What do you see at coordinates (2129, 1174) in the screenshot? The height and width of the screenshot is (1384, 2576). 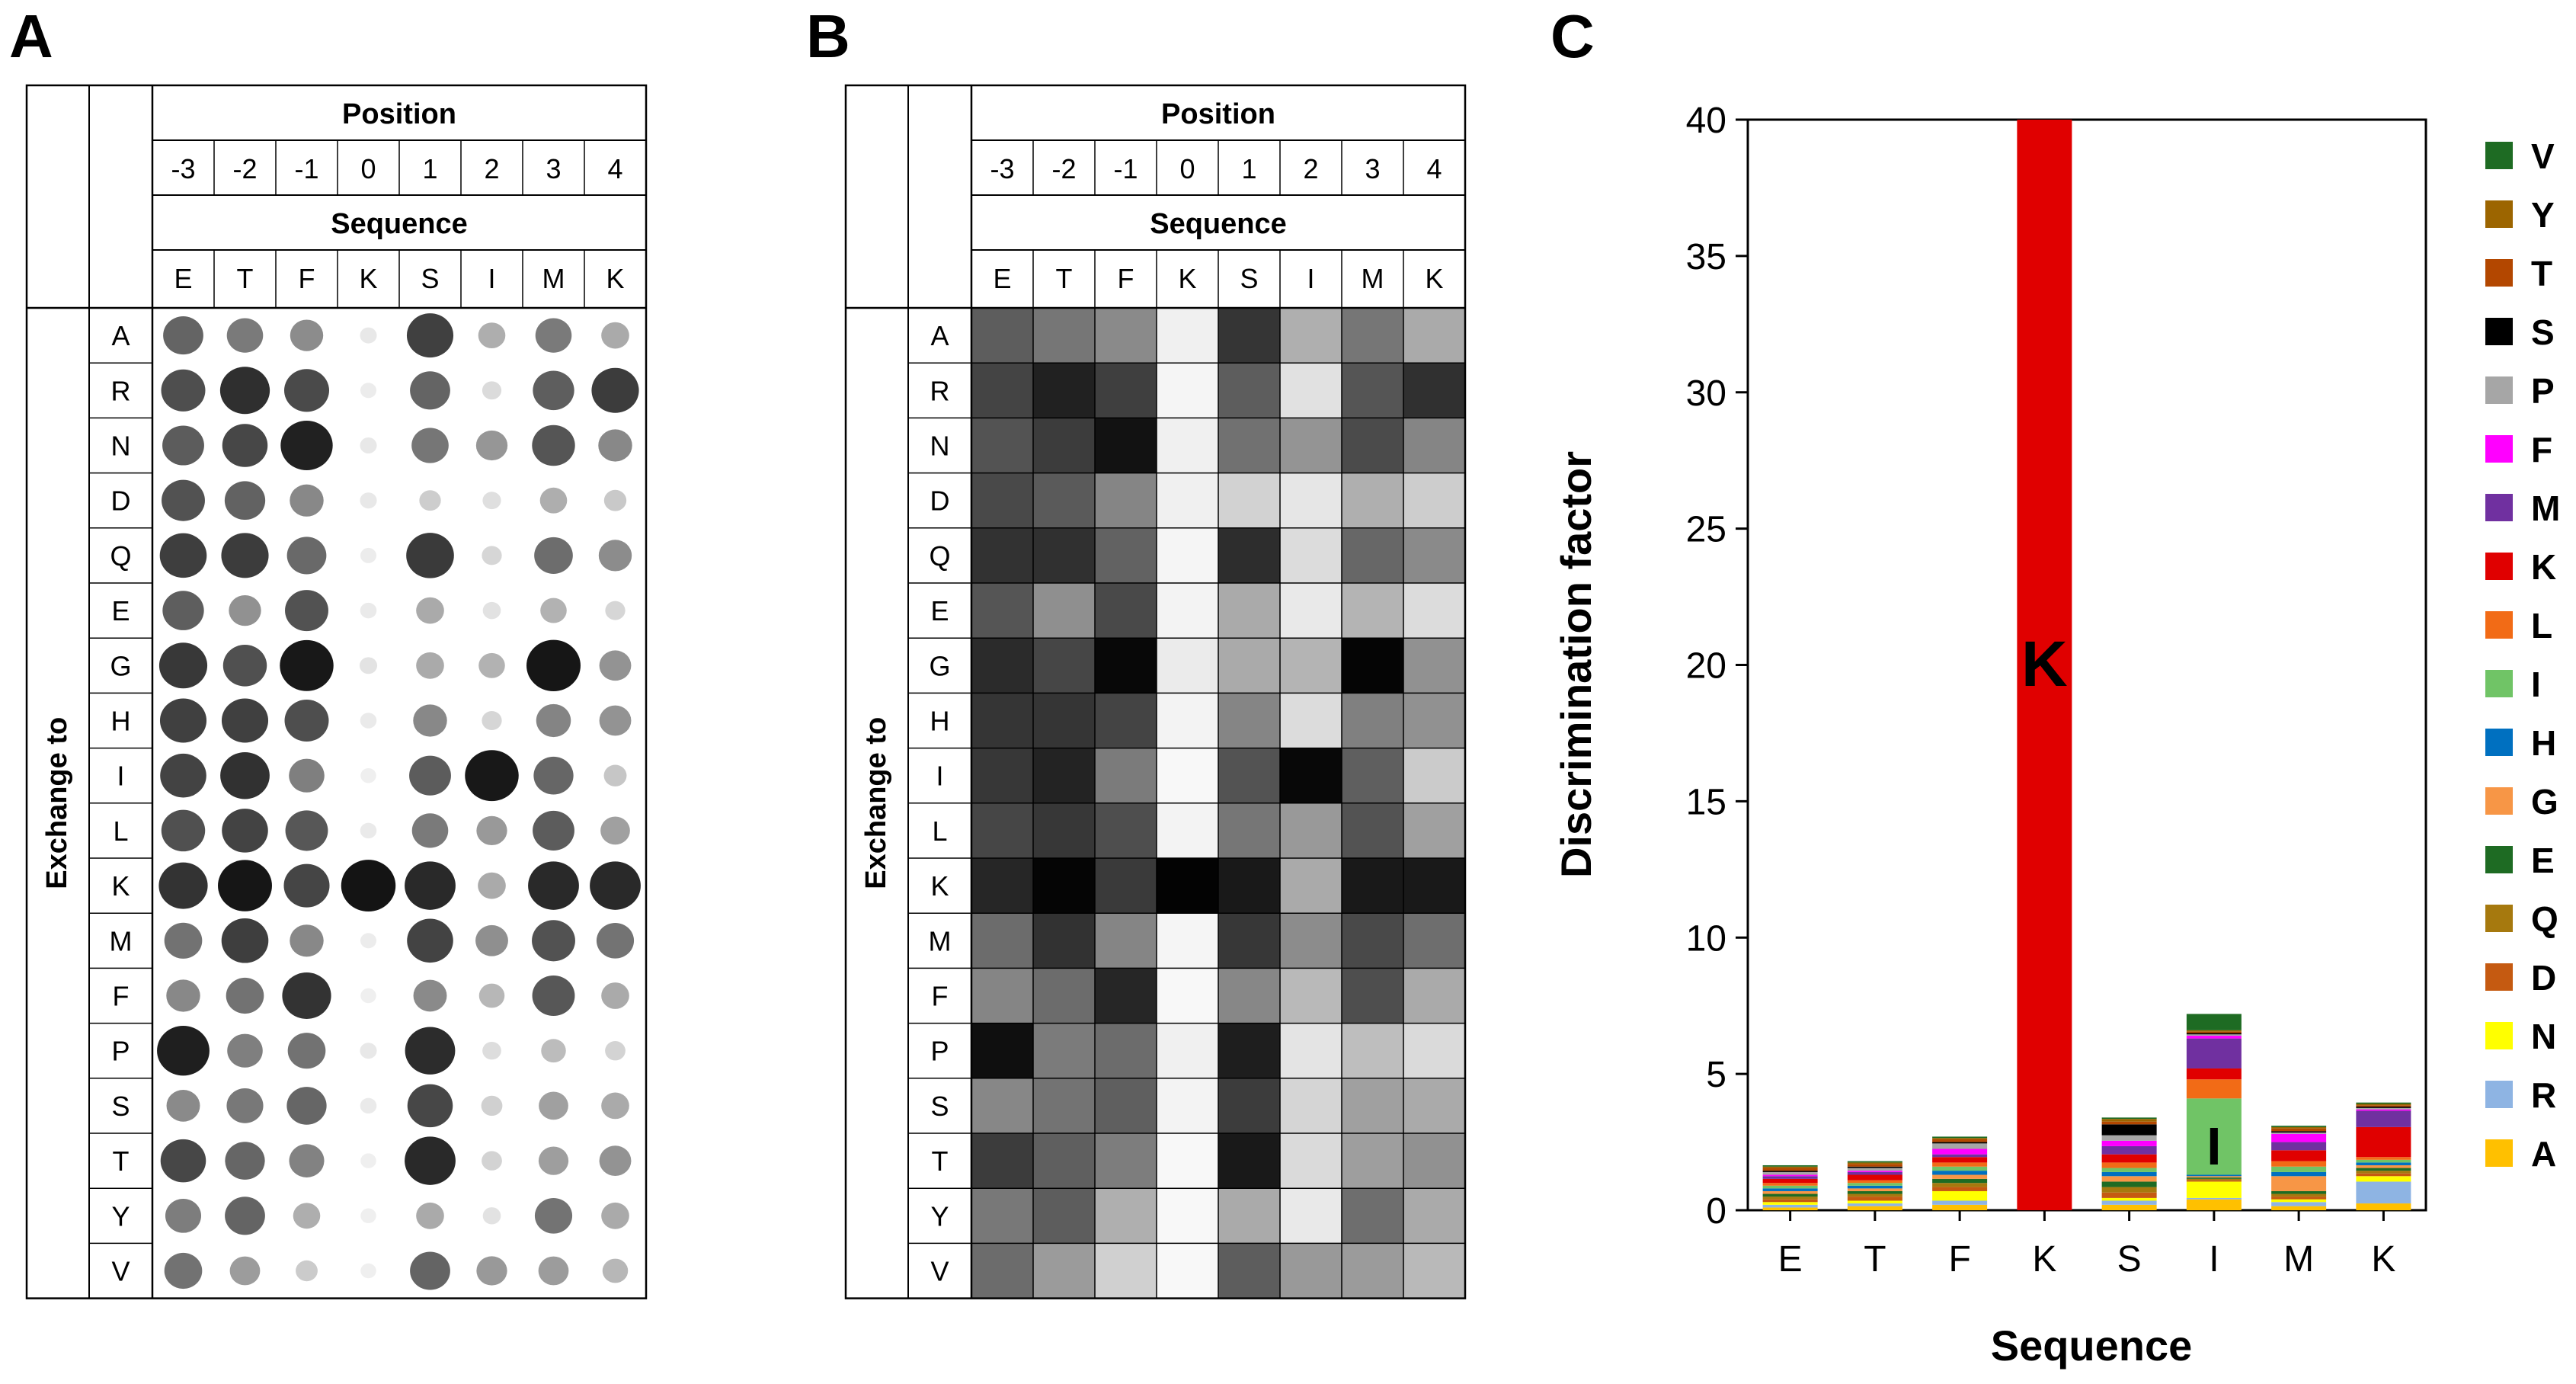 I see `bar-segment-H` at bounding box center [2129, 1174].